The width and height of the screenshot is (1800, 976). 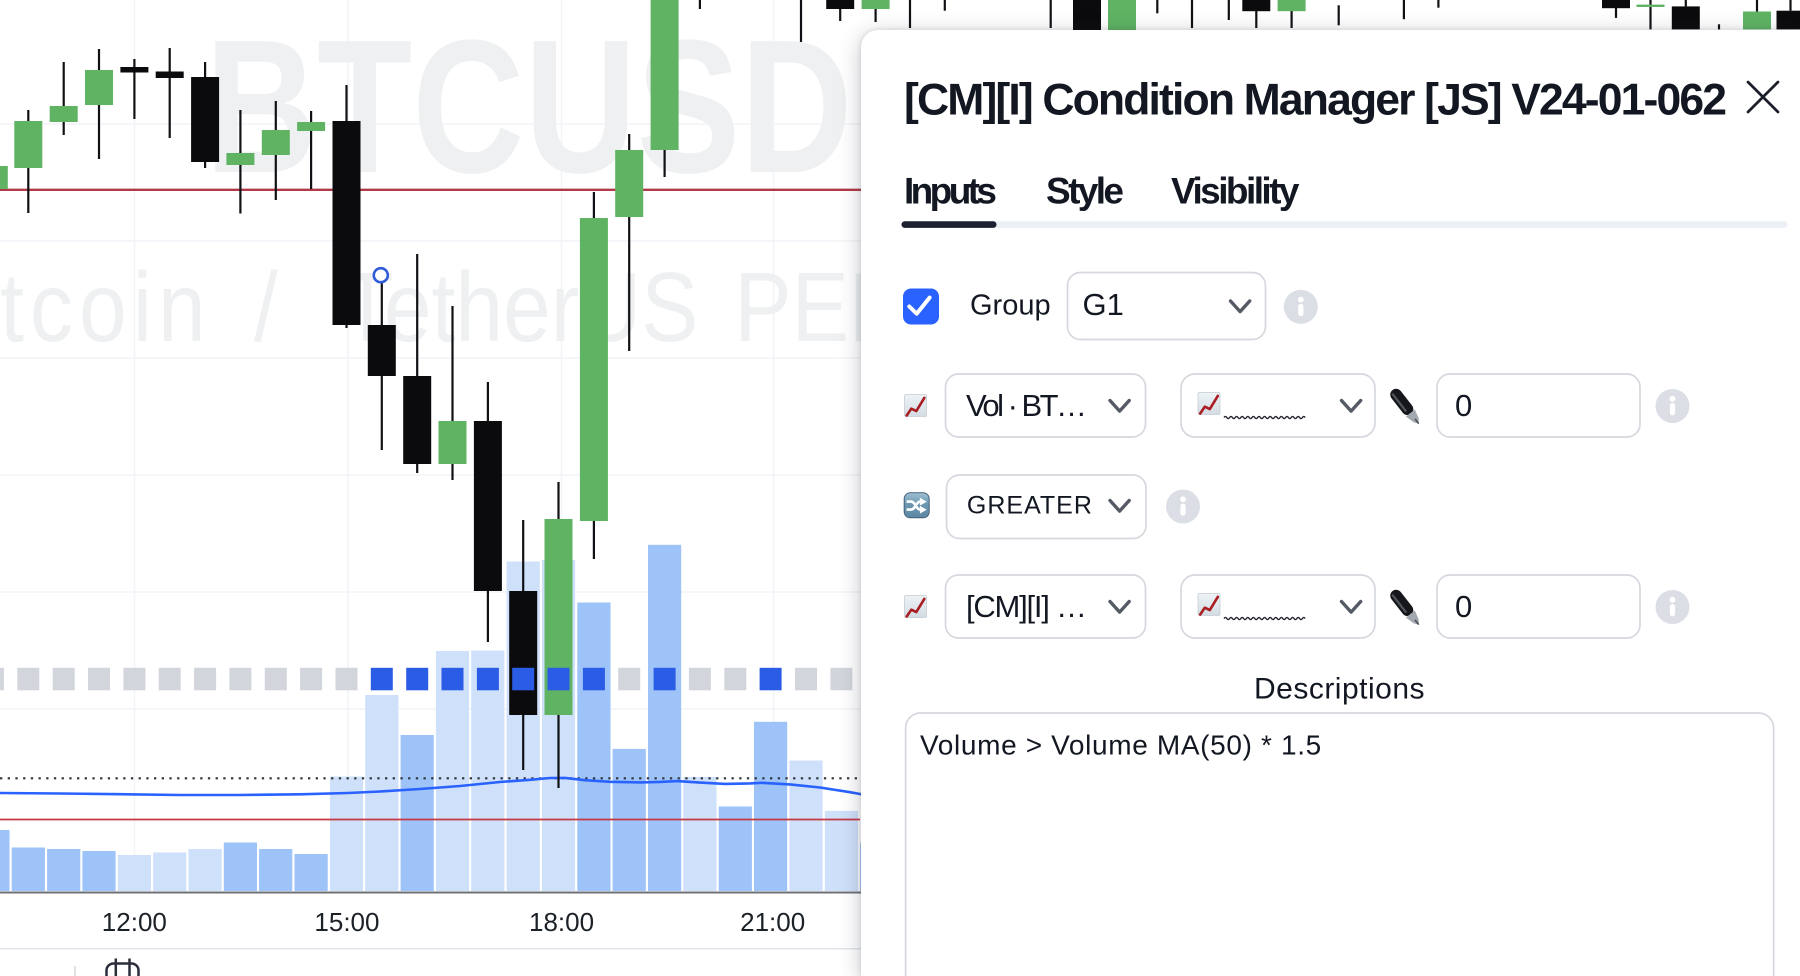 I want to click on svg-text: Style, so click(x=1085, y=190).